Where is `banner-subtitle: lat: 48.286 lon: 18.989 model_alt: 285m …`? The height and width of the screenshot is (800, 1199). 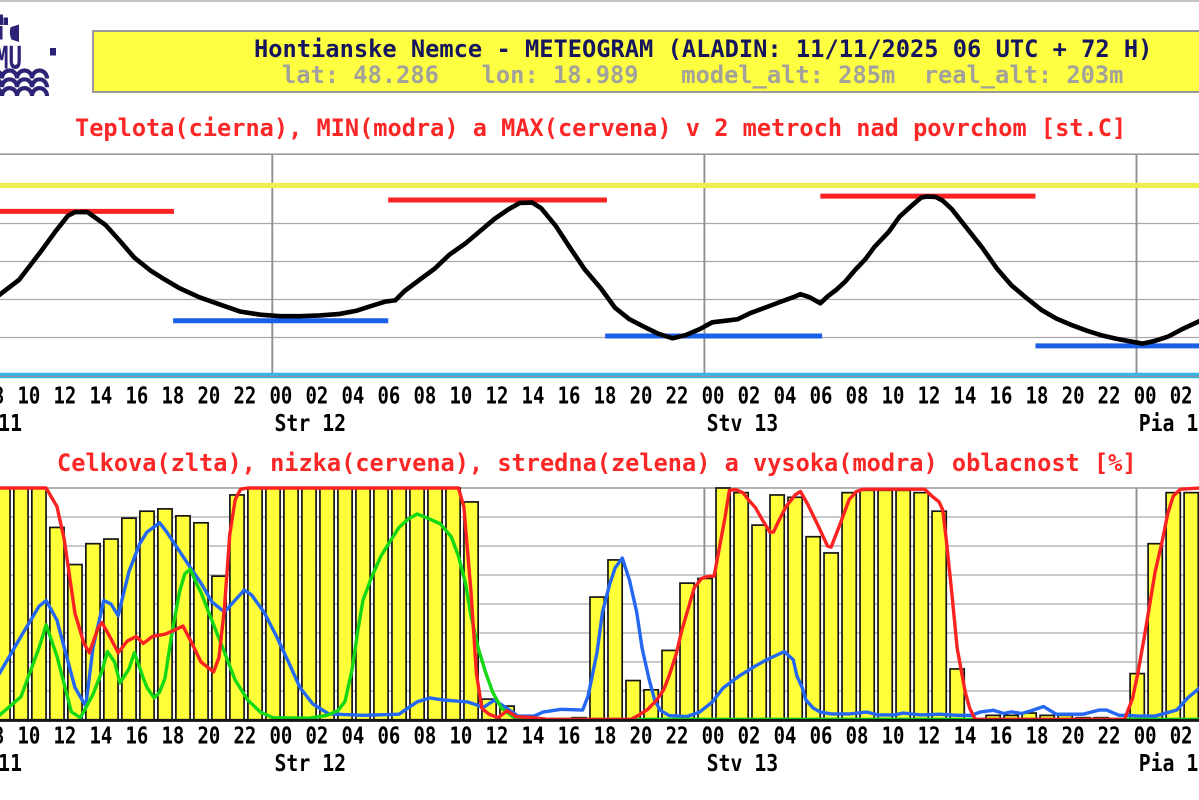
banner-subtitle: lat: 48.286 lon: 18.989 model_alt: 285m … is located at coordinates (703, 75).